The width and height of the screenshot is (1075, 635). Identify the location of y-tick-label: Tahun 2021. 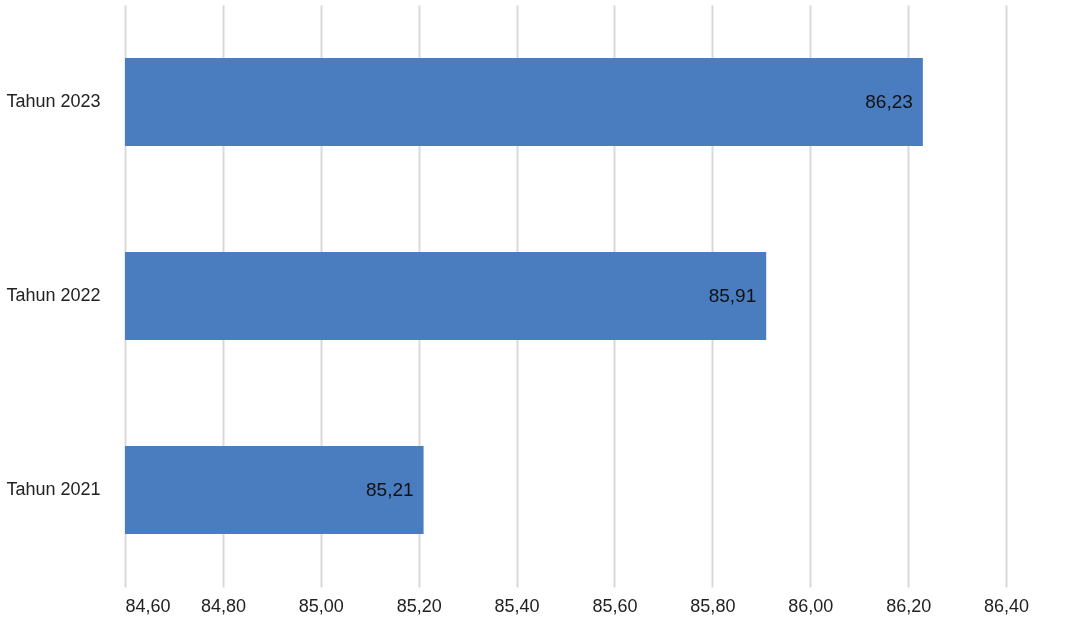
(53, 489).